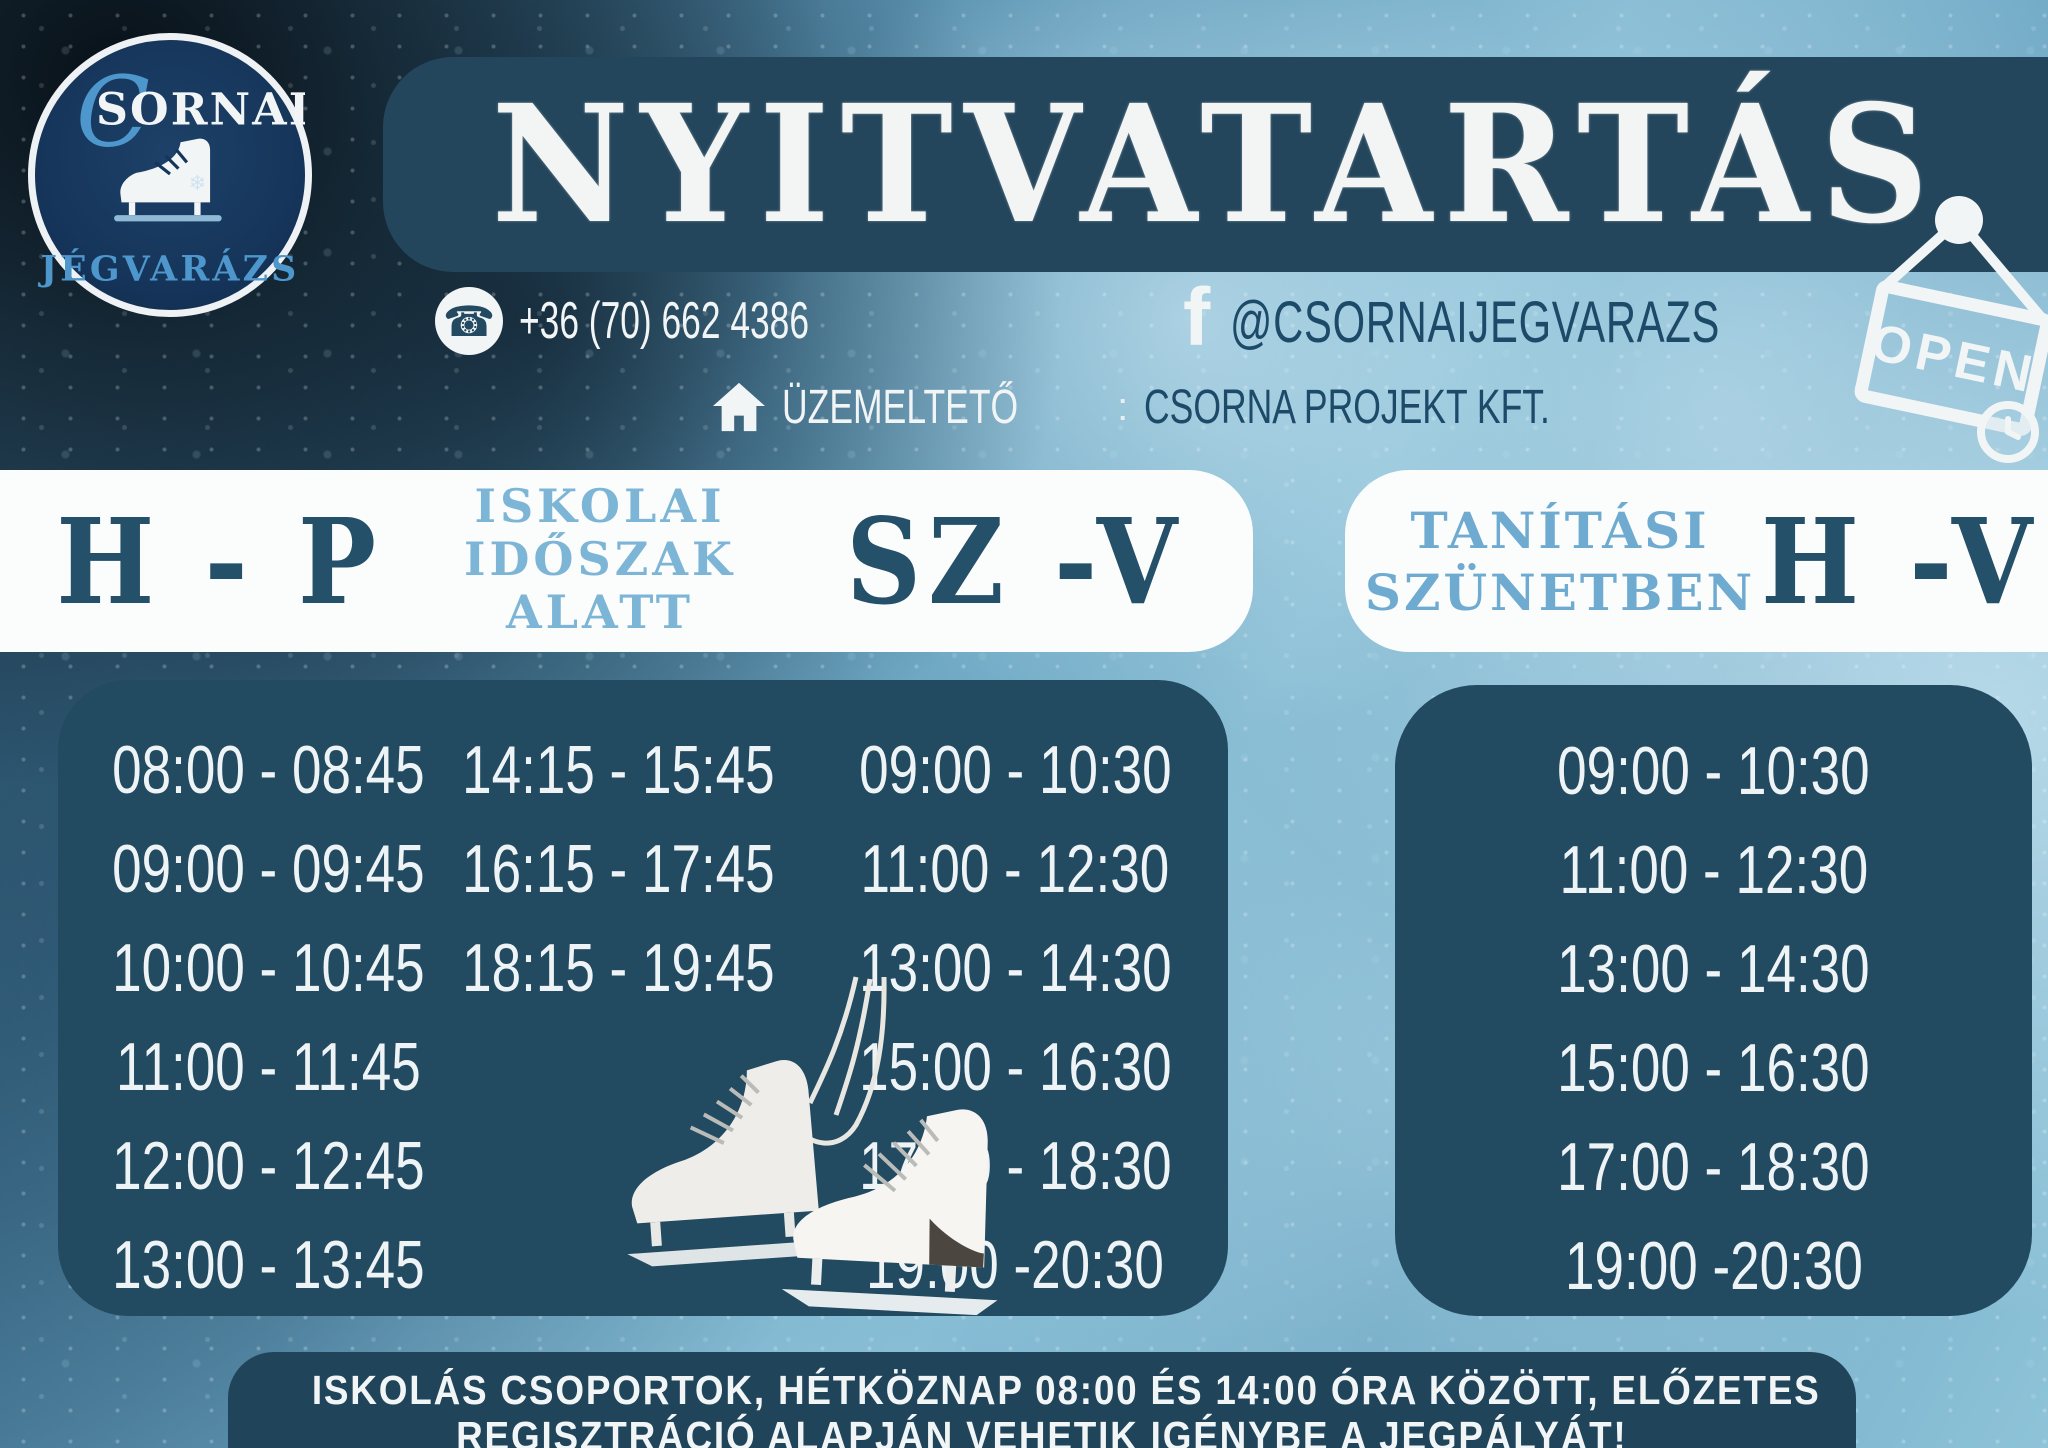  What do you see at coordinates (900, 407) in the screenshot?
I see `operator-label: ÜZEMELTETŐ` at bounding box center [900, 407].